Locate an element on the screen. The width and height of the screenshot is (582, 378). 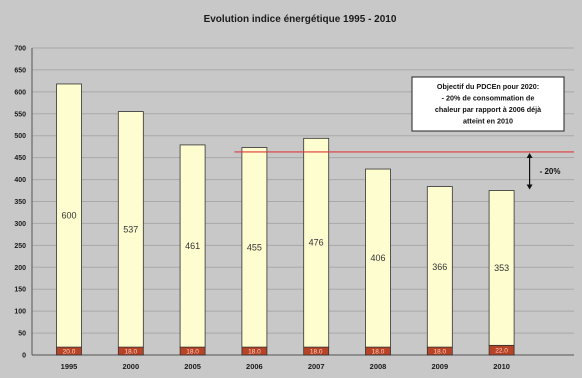
y-tick-label-0: 0 is located at coordinates (24, 356).